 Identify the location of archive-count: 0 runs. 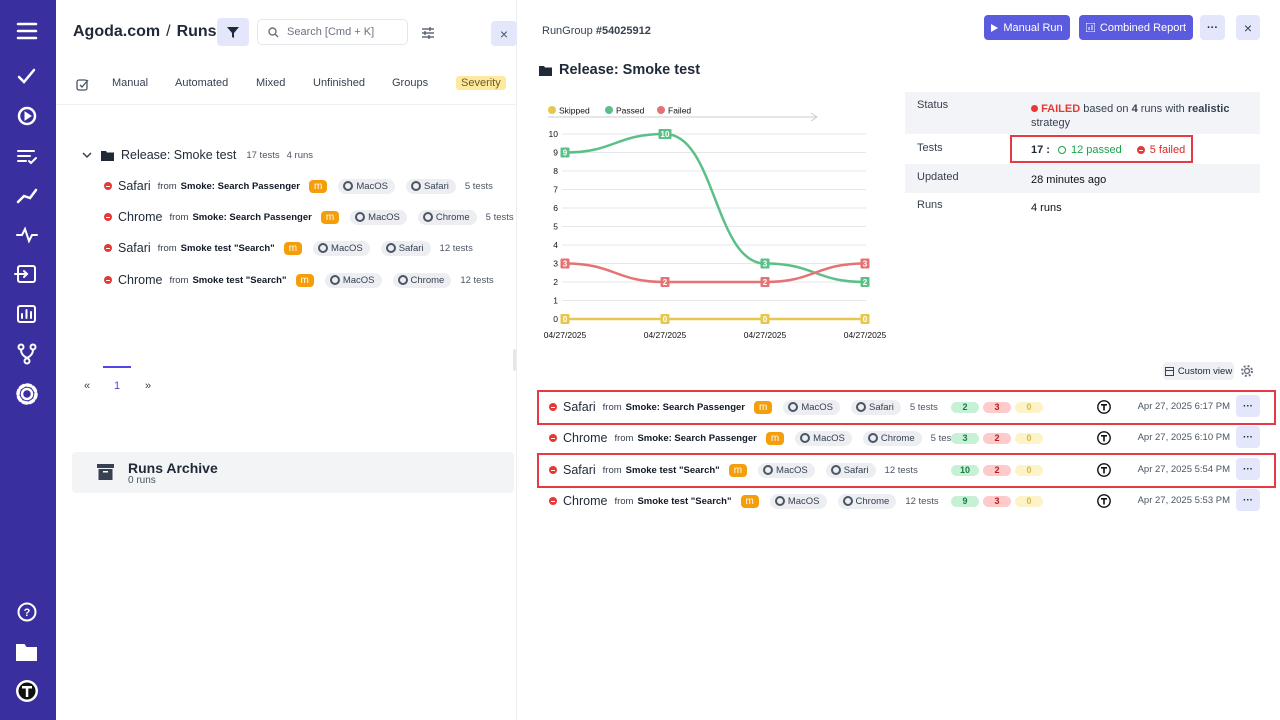
(142, 480).